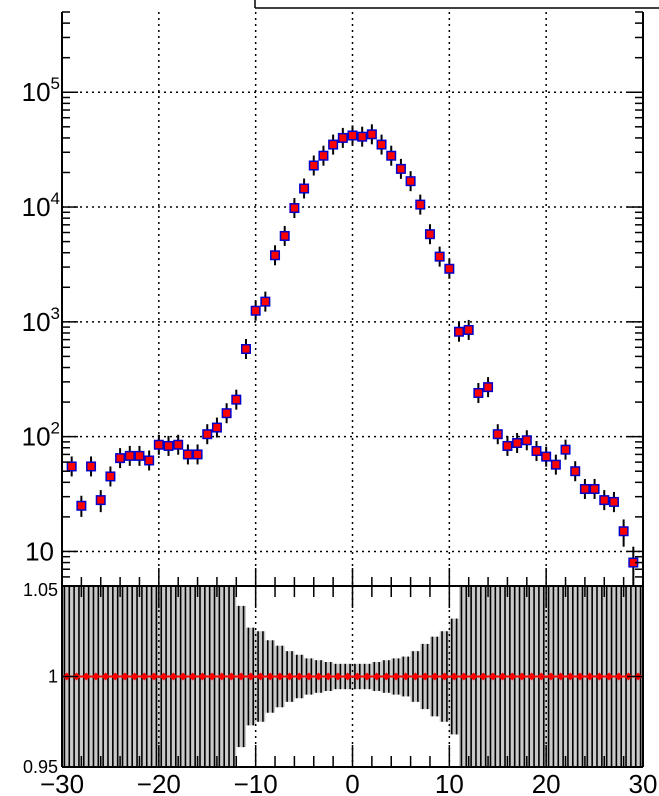 This screenshot has height=796, width=659. I want to click on top-y-tick-label: 10³, so click(41, 320).